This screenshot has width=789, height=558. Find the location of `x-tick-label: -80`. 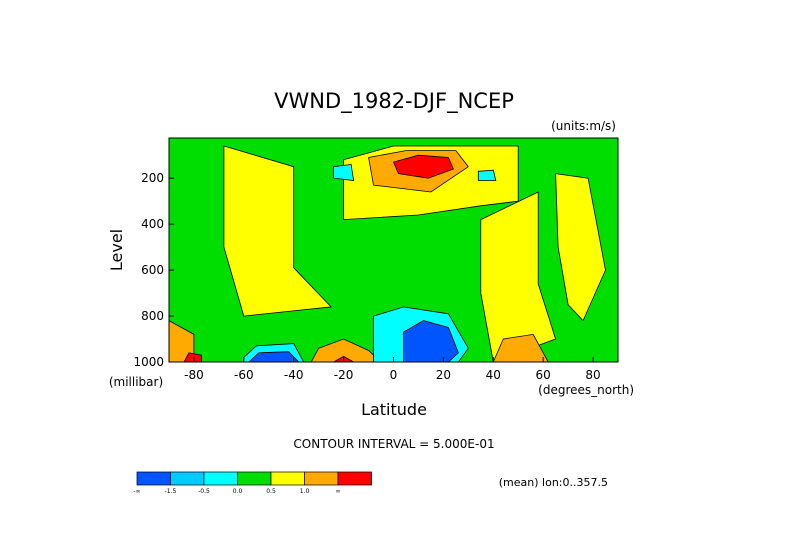

x-tick-label: -80 is located at coordinates (194, 375).